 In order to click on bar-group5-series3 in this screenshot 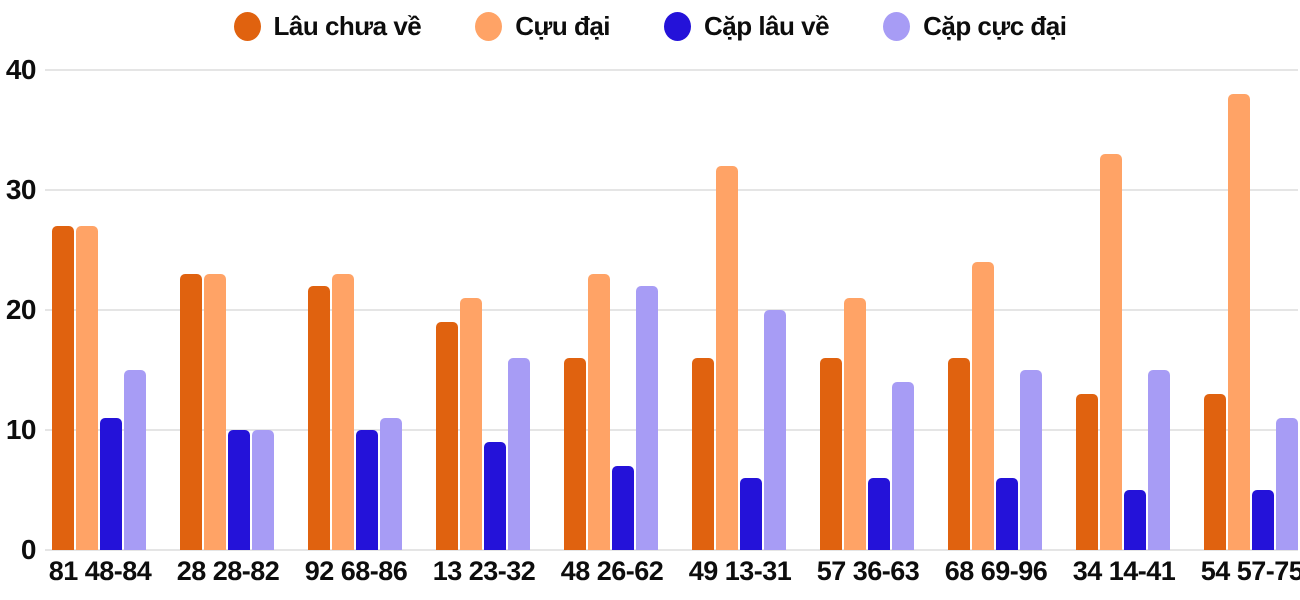, I will do `click(775, 430)`.